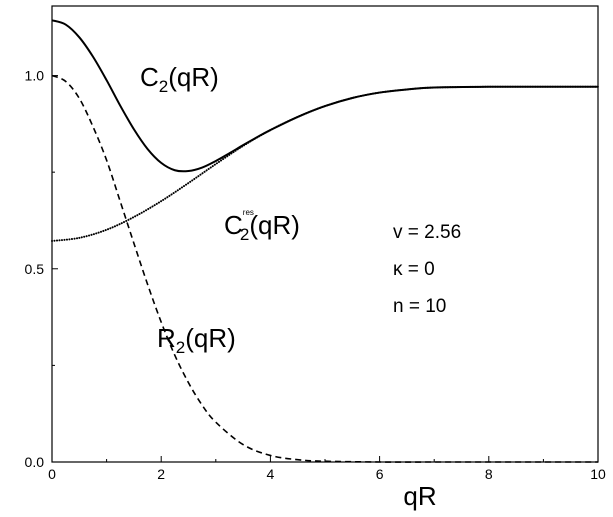 The width and height of the screenshot is (613, 517). What do you see at coordinates (419, 496) in the screenshot?
I see `x-axis-label: qR` at bounding box center [419, 496].